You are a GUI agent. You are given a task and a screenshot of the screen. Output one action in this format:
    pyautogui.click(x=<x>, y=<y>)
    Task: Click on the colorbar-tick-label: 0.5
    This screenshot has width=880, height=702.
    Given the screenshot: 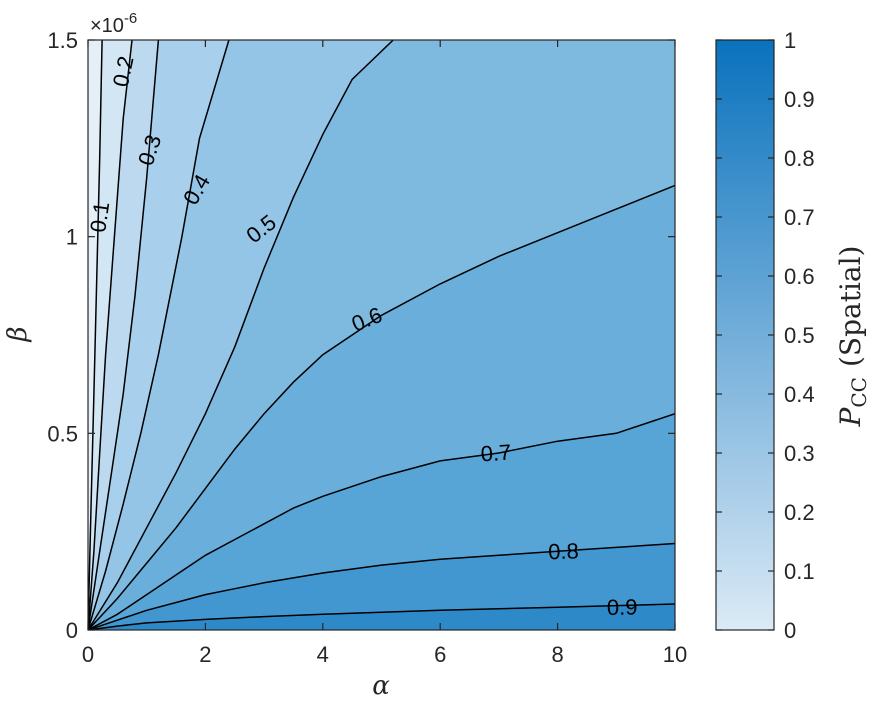 What is the action you would take?
    pyautogui.click(x=799, y=335)
    